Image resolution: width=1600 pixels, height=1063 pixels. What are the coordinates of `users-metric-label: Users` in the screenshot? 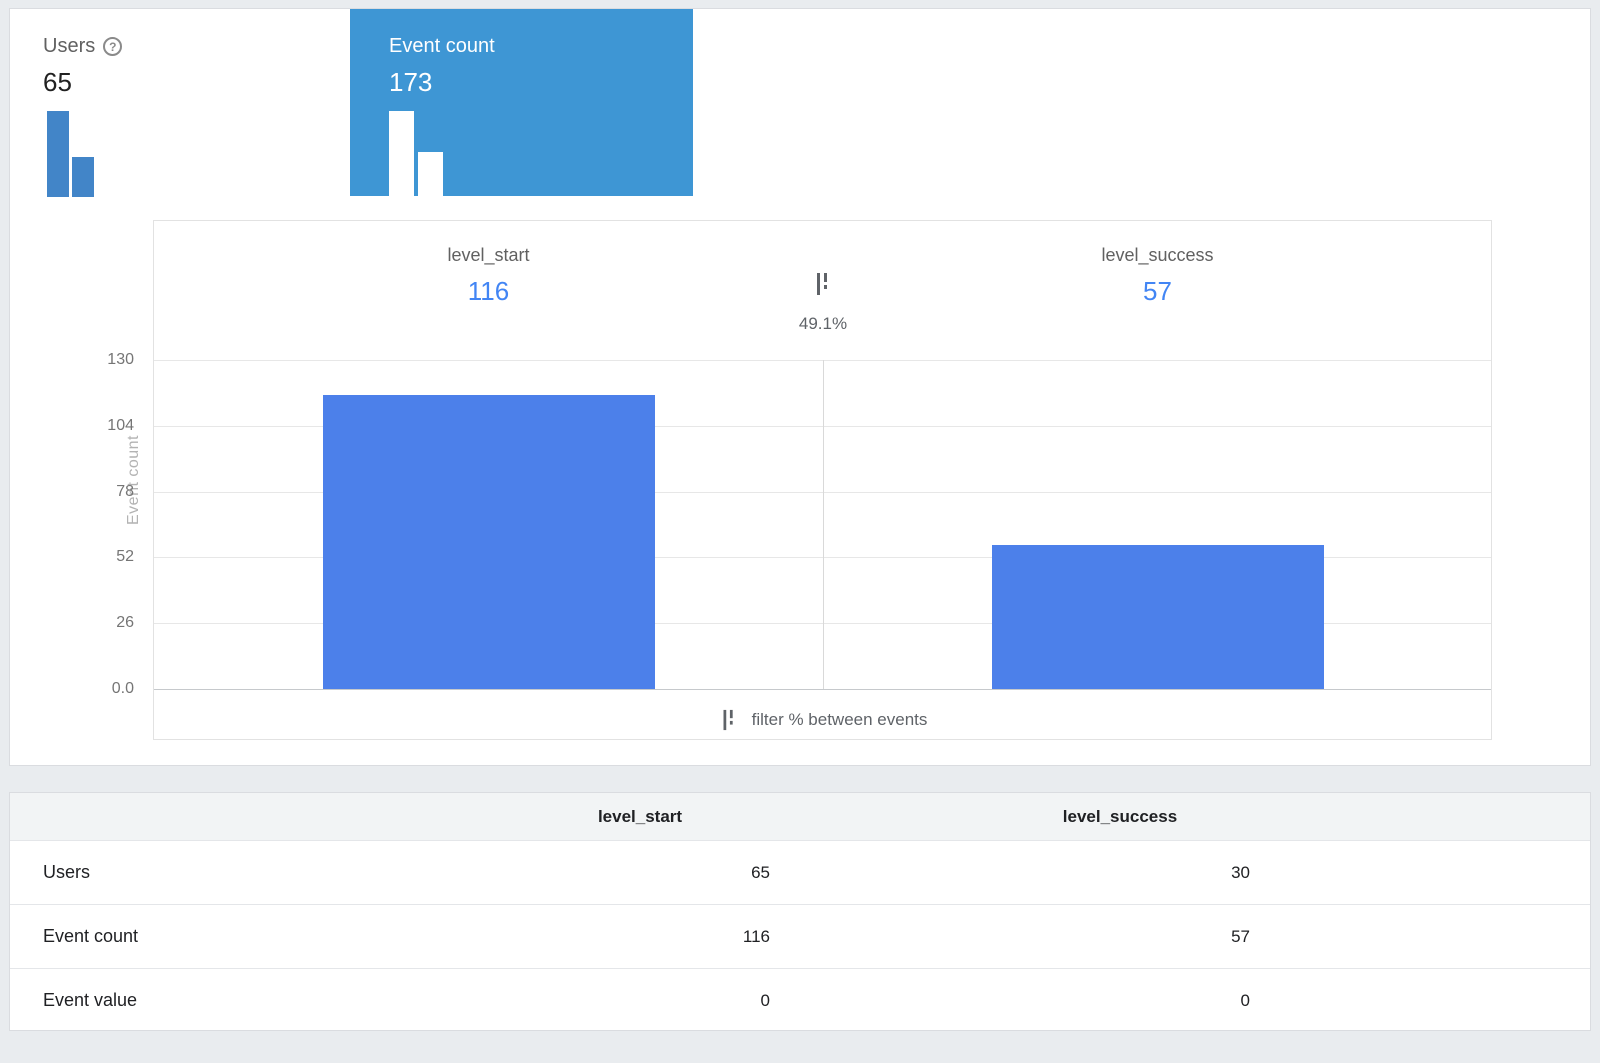 It's located at (69, 46).